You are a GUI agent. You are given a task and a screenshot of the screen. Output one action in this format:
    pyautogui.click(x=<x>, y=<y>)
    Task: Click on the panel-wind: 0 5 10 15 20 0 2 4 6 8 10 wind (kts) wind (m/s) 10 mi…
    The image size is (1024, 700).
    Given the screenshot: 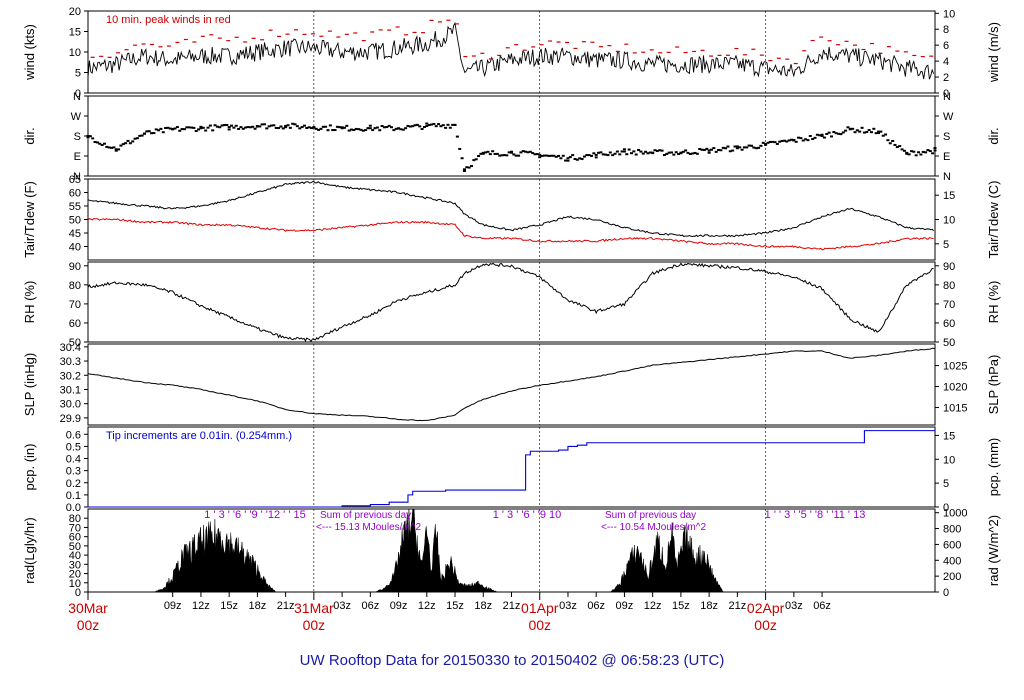 What is the action you would take?
    pyautogui.click(x=511, y=53)
    